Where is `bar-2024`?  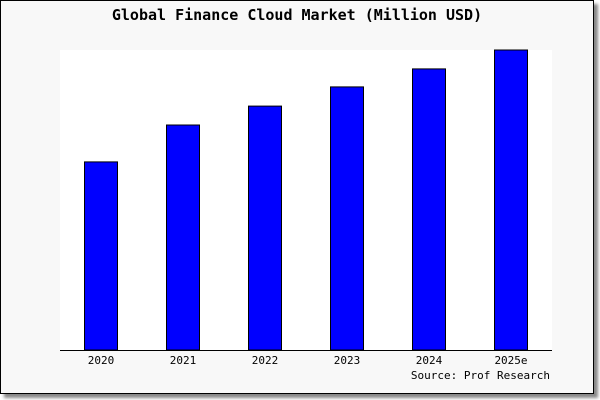 bar-2024 is located at coordinates (429, 209).